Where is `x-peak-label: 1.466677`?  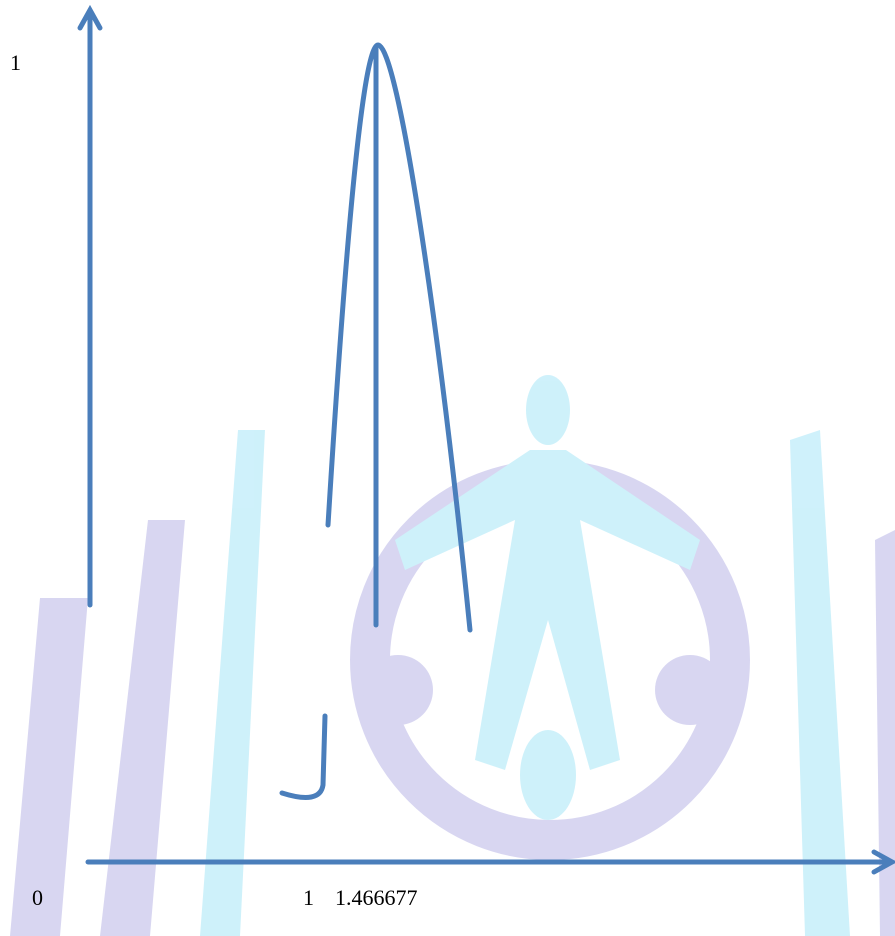 x-peak-label: 1.466677 is located at coordinates (376, 897).